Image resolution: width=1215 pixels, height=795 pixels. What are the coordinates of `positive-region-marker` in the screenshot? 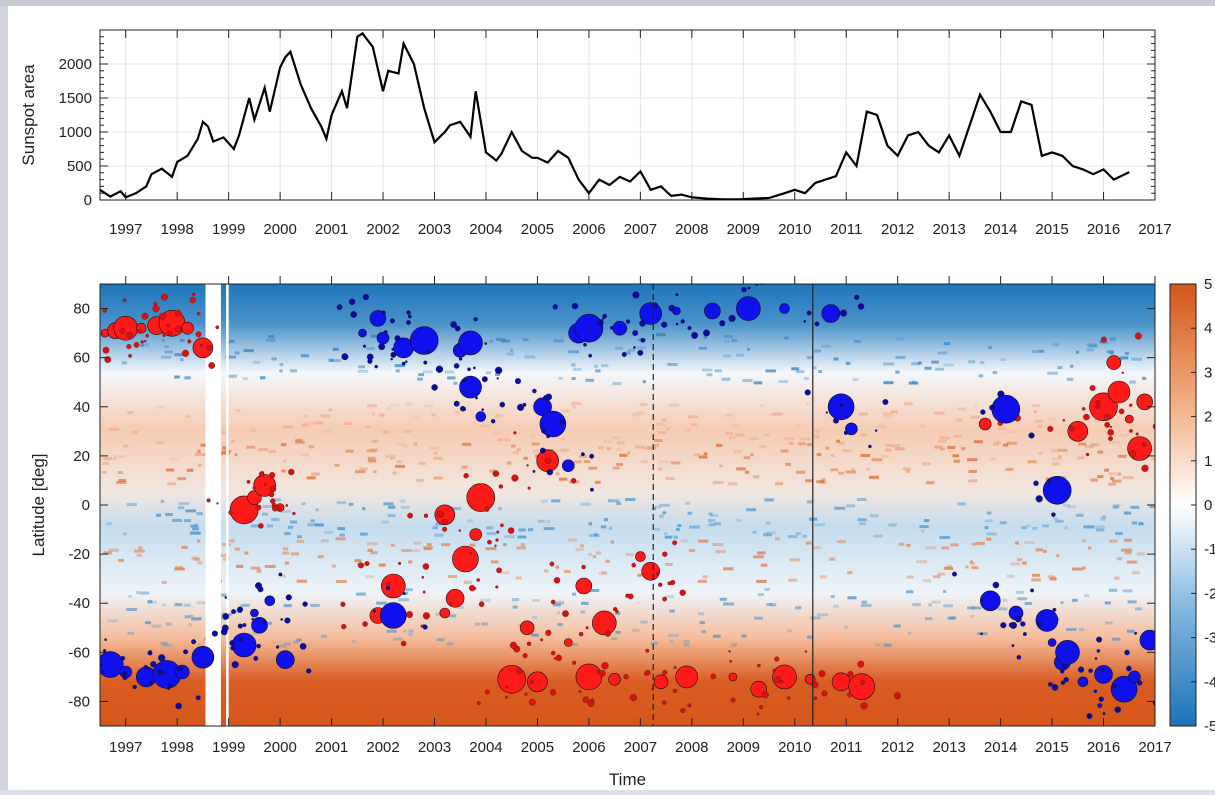 It's located at (640, 556).